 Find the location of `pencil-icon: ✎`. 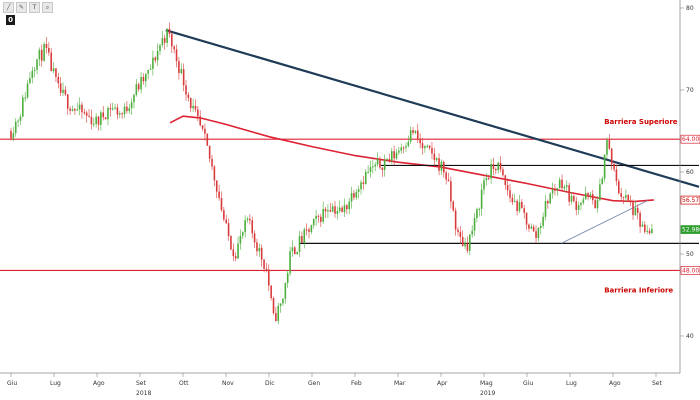

pencil-icon: ✎ is located at coordinates (21, 7).